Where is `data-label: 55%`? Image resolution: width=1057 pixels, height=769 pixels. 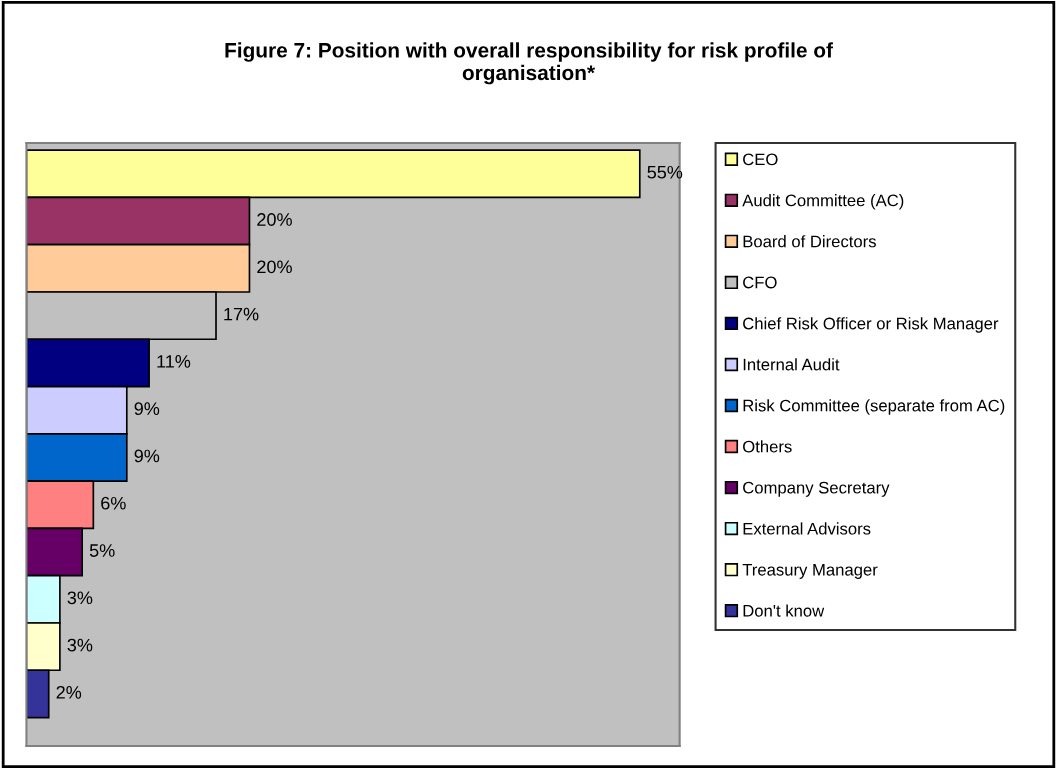
data-label: 55% is located at coordinates (665, 172).